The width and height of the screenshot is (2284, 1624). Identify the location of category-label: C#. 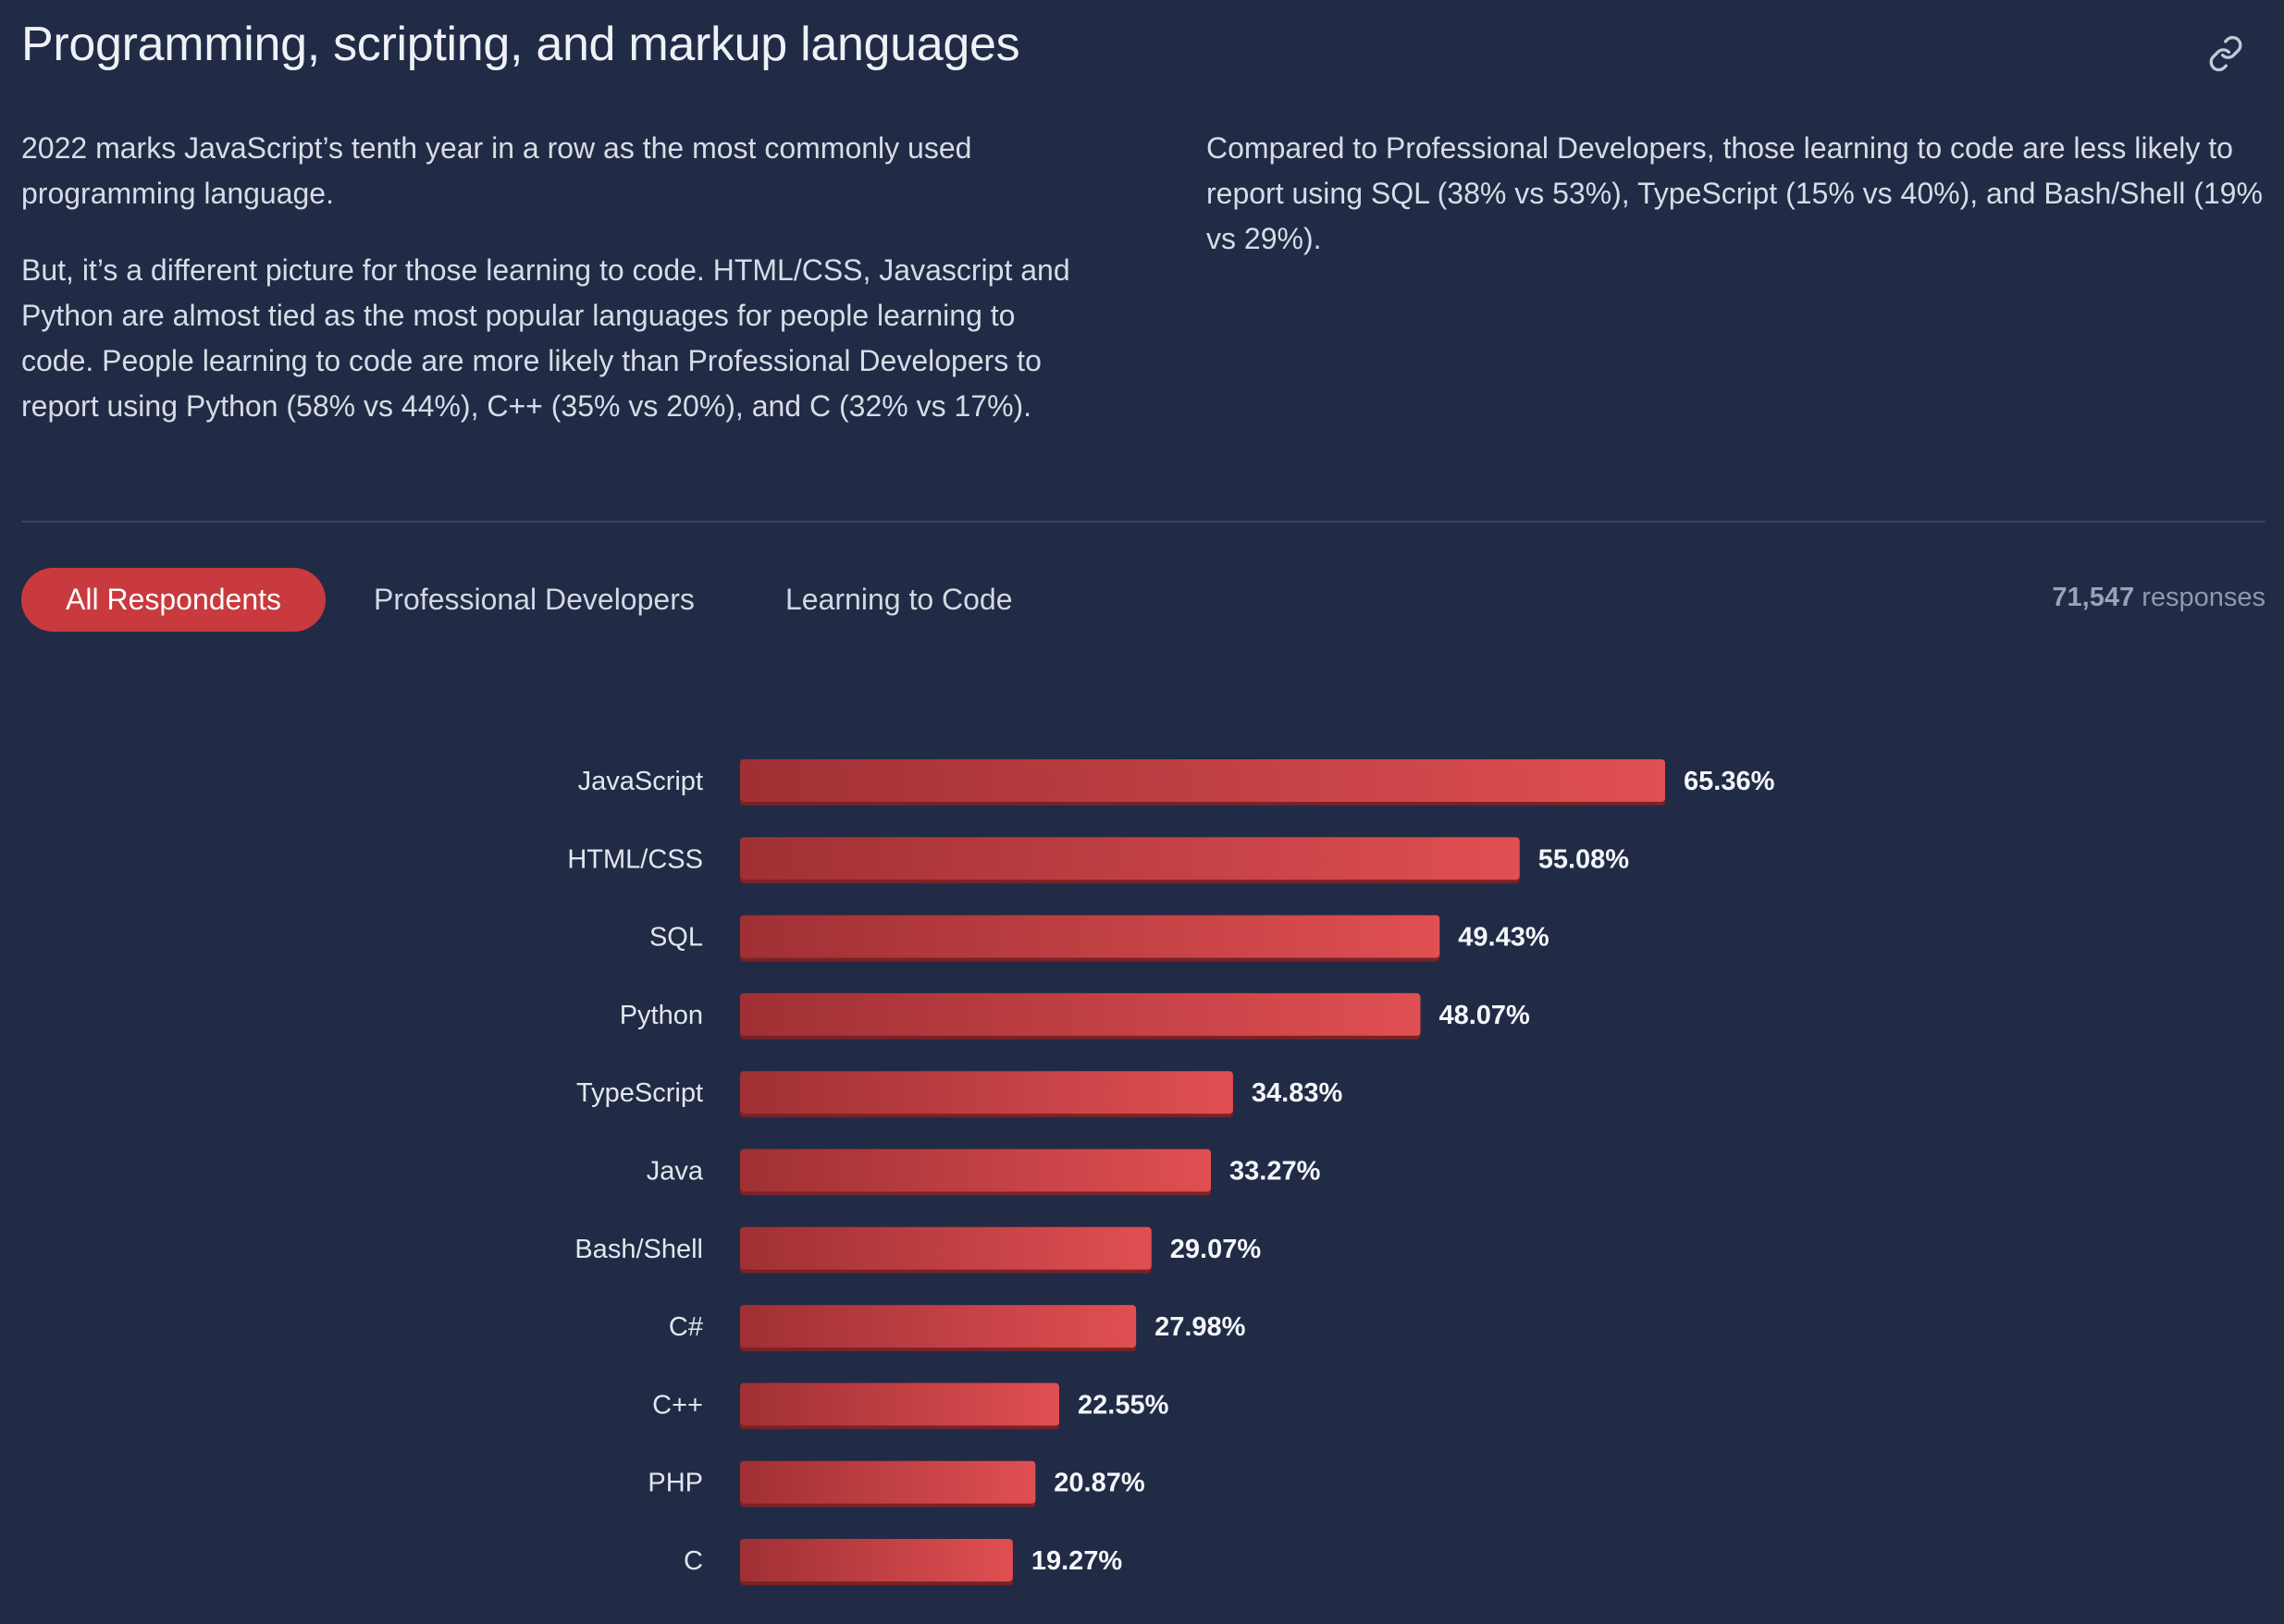
(686, 1327).